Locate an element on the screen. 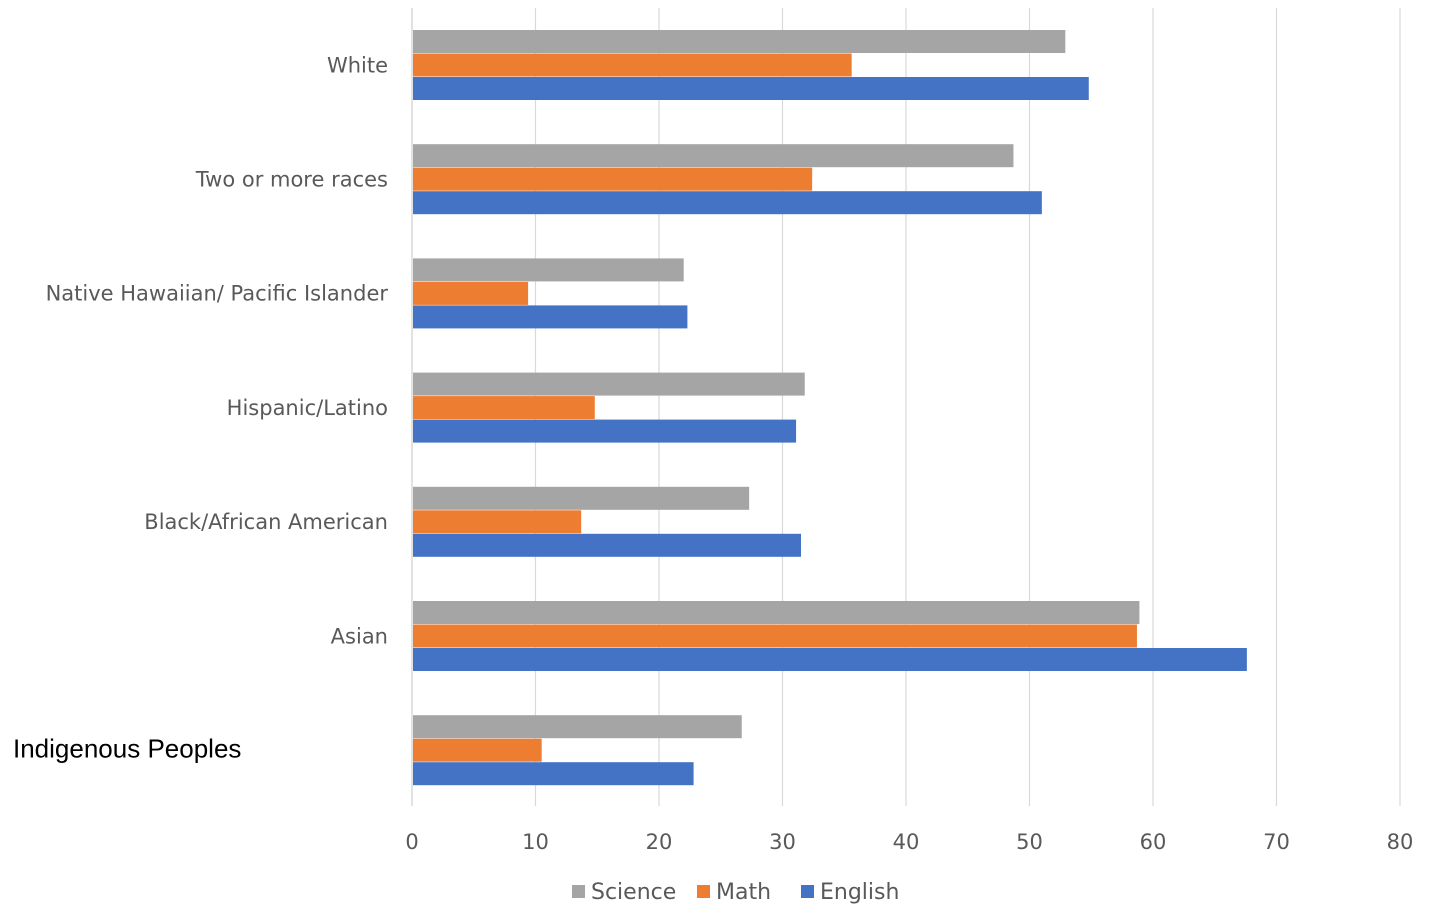 This screenshot has height=904, width=1435. x-axis-tick-labels: 0 10 20 30 40 50 60 70 80 is located at coordinates (909, 842).